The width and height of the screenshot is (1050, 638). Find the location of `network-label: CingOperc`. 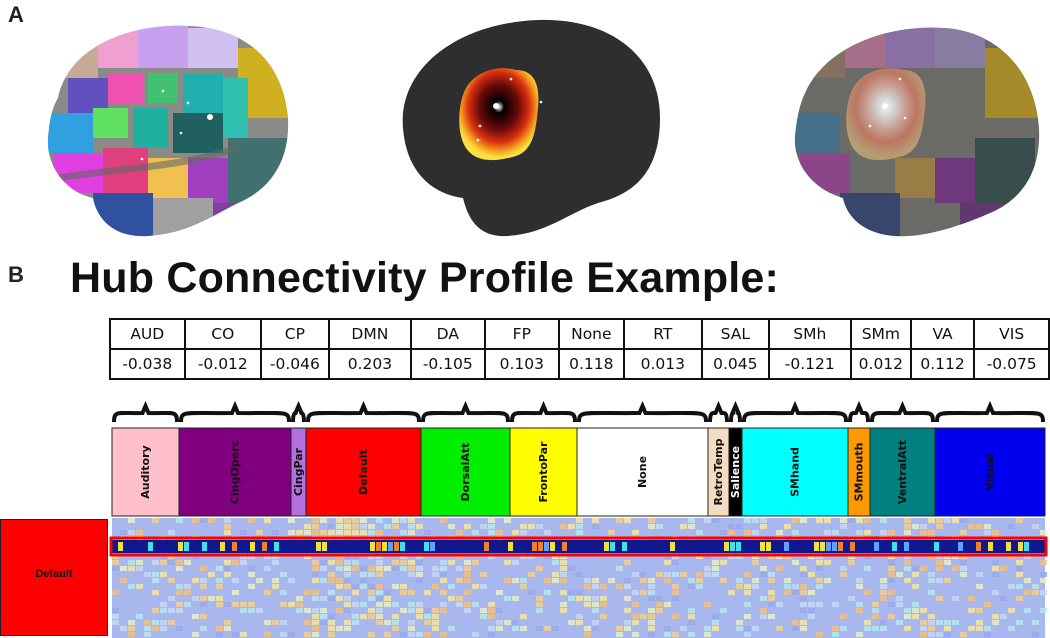

network-label: CingOperc is located at coordinates (235, 472).